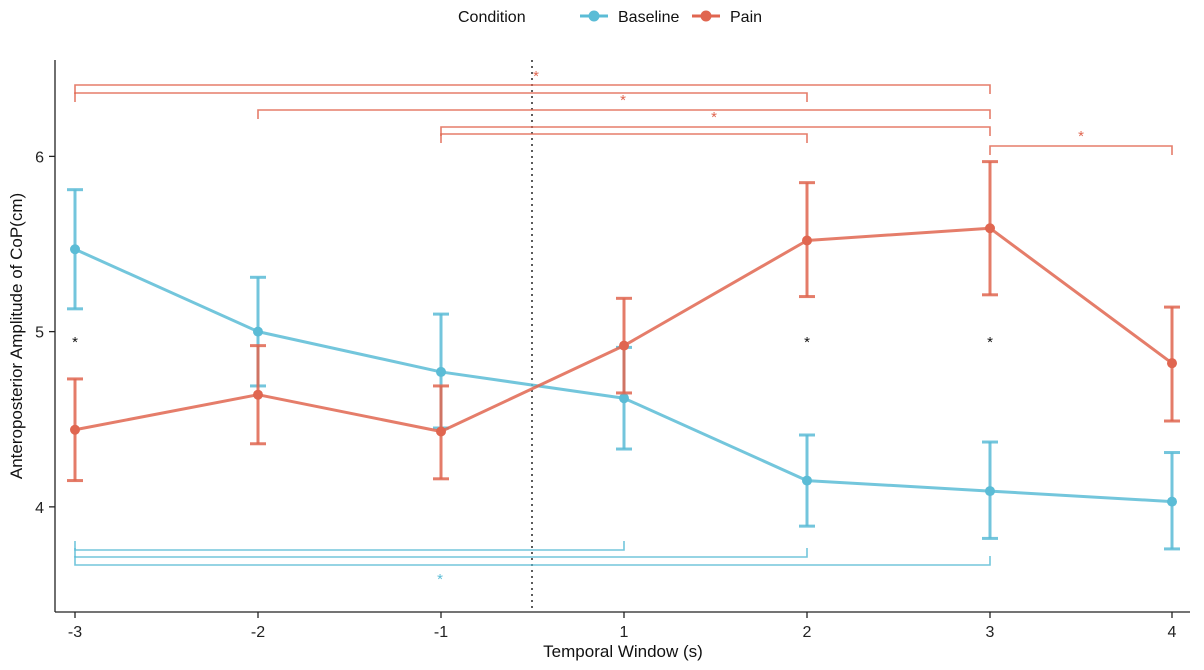  What do you see at coordinates (594, 16) in the screenshot?
I see `legend-baseline-swatch-dot` at bounding box center [594, 16].